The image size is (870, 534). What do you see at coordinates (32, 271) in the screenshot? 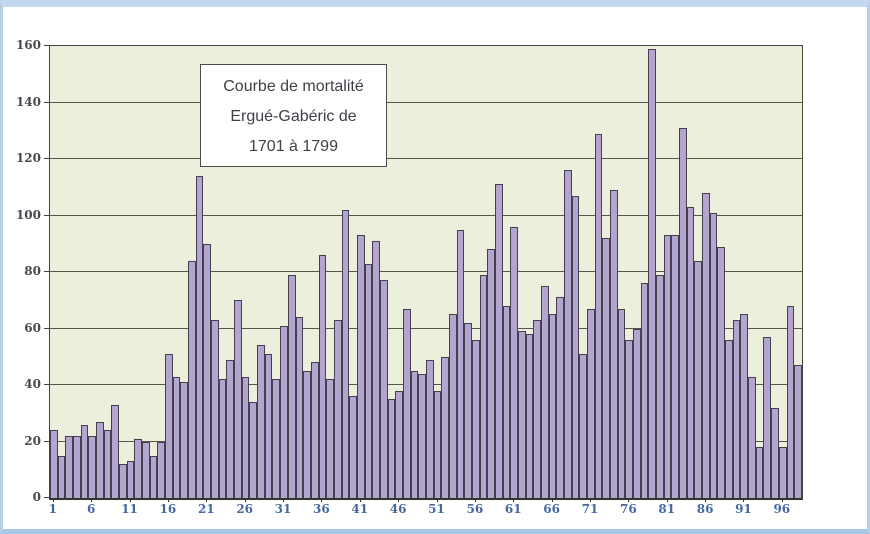
I see `y-axis-label-80: 80` at bounding box center [32, 271].